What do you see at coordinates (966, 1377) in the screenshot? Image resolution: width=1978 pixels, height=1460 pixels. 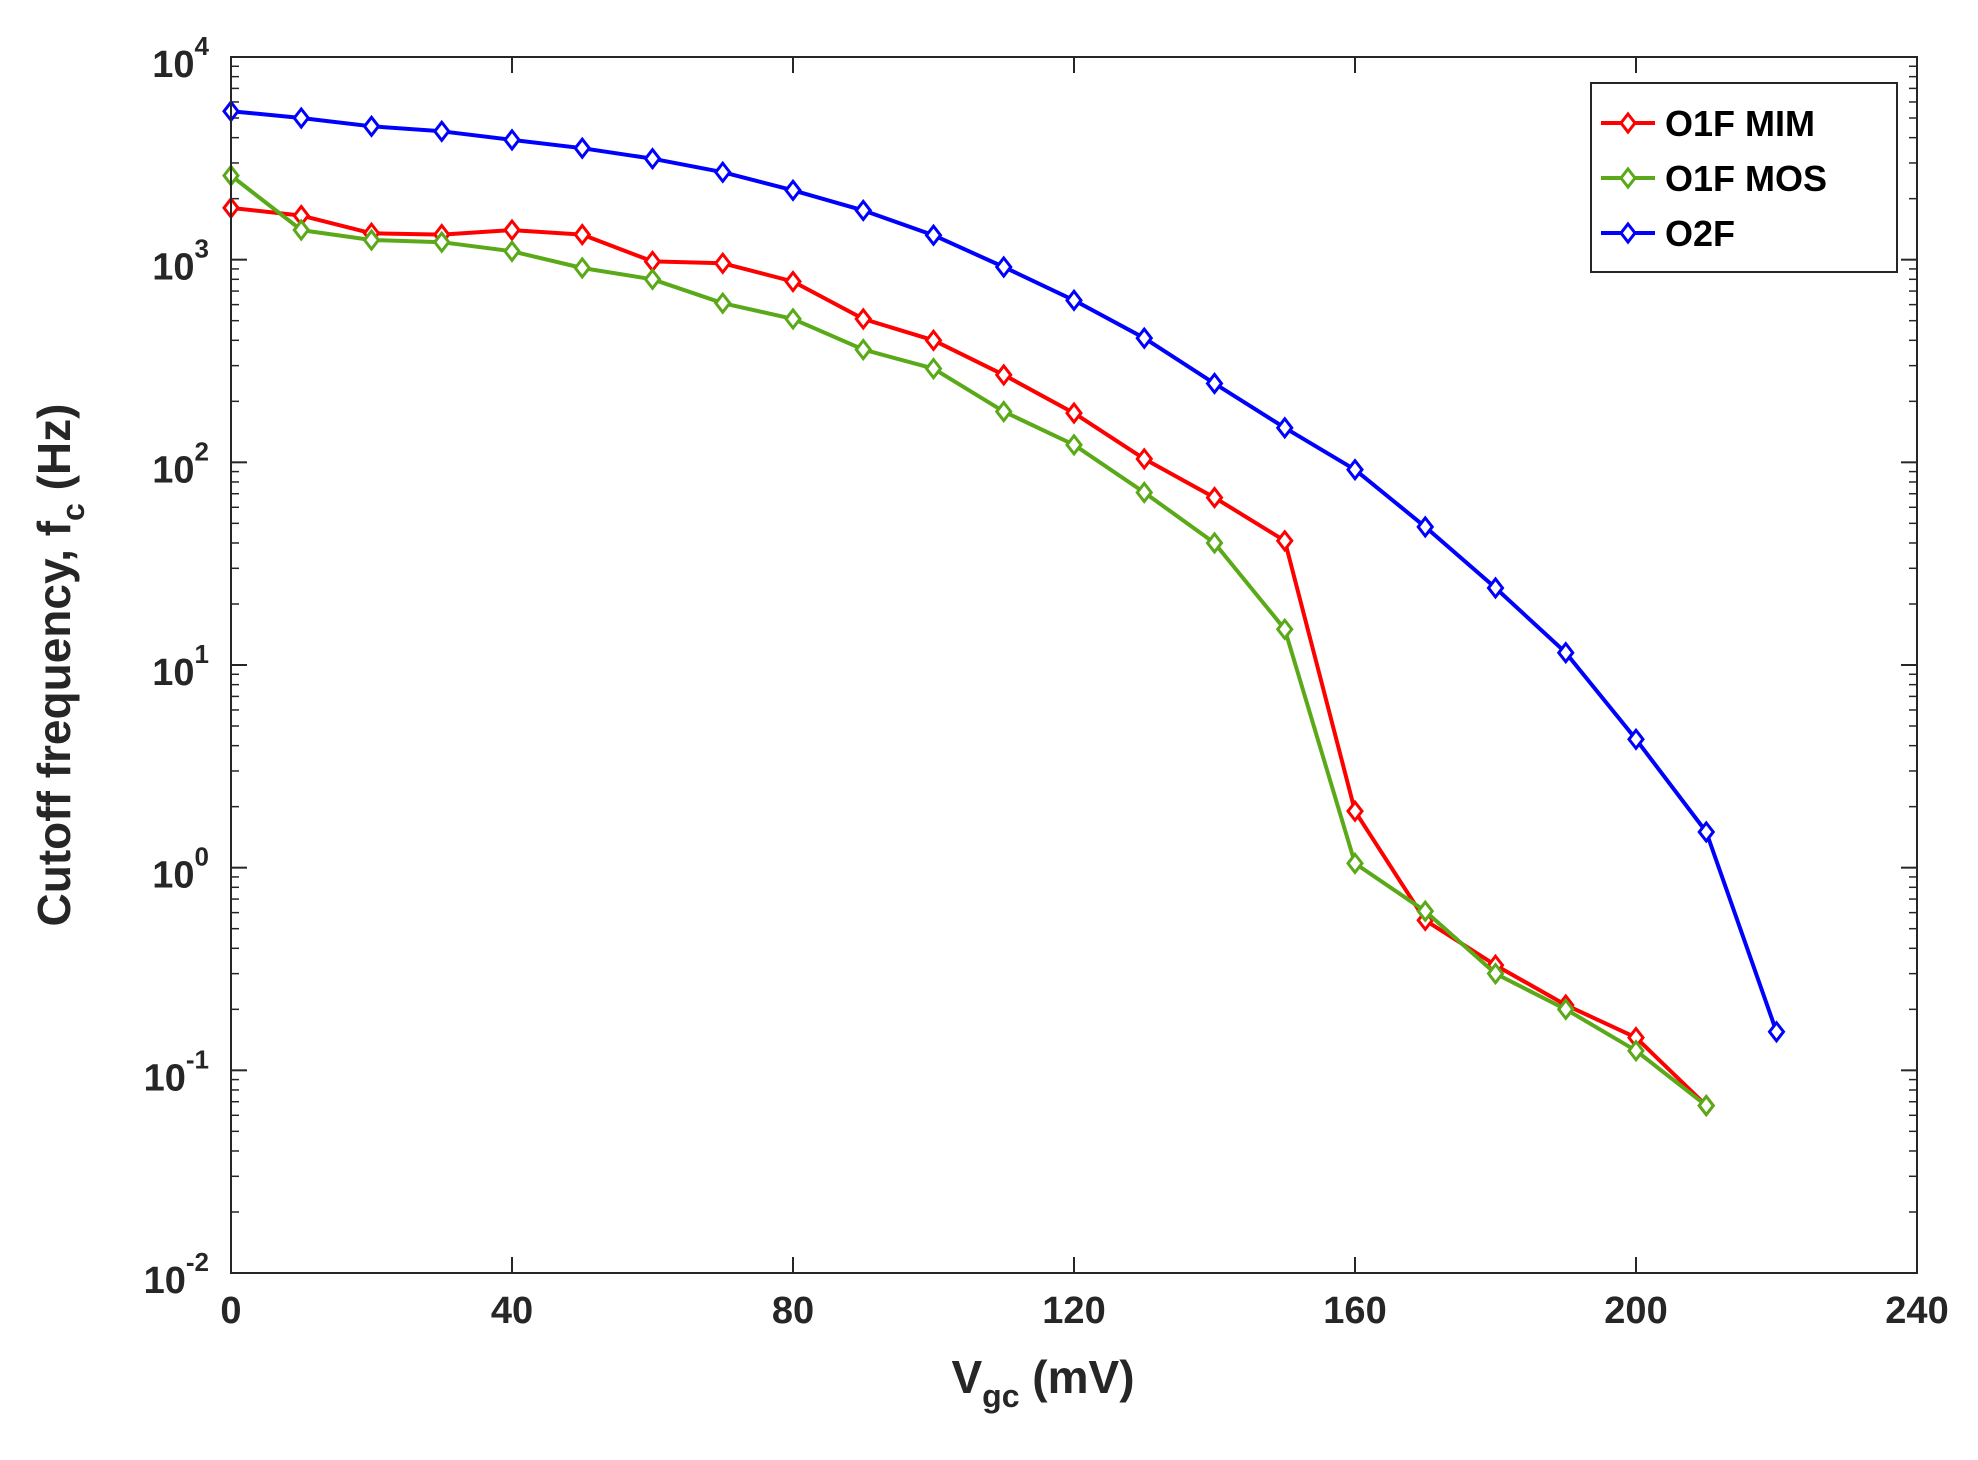 I see `x-axis-title-main: V` at bounding box center [966, 1377].